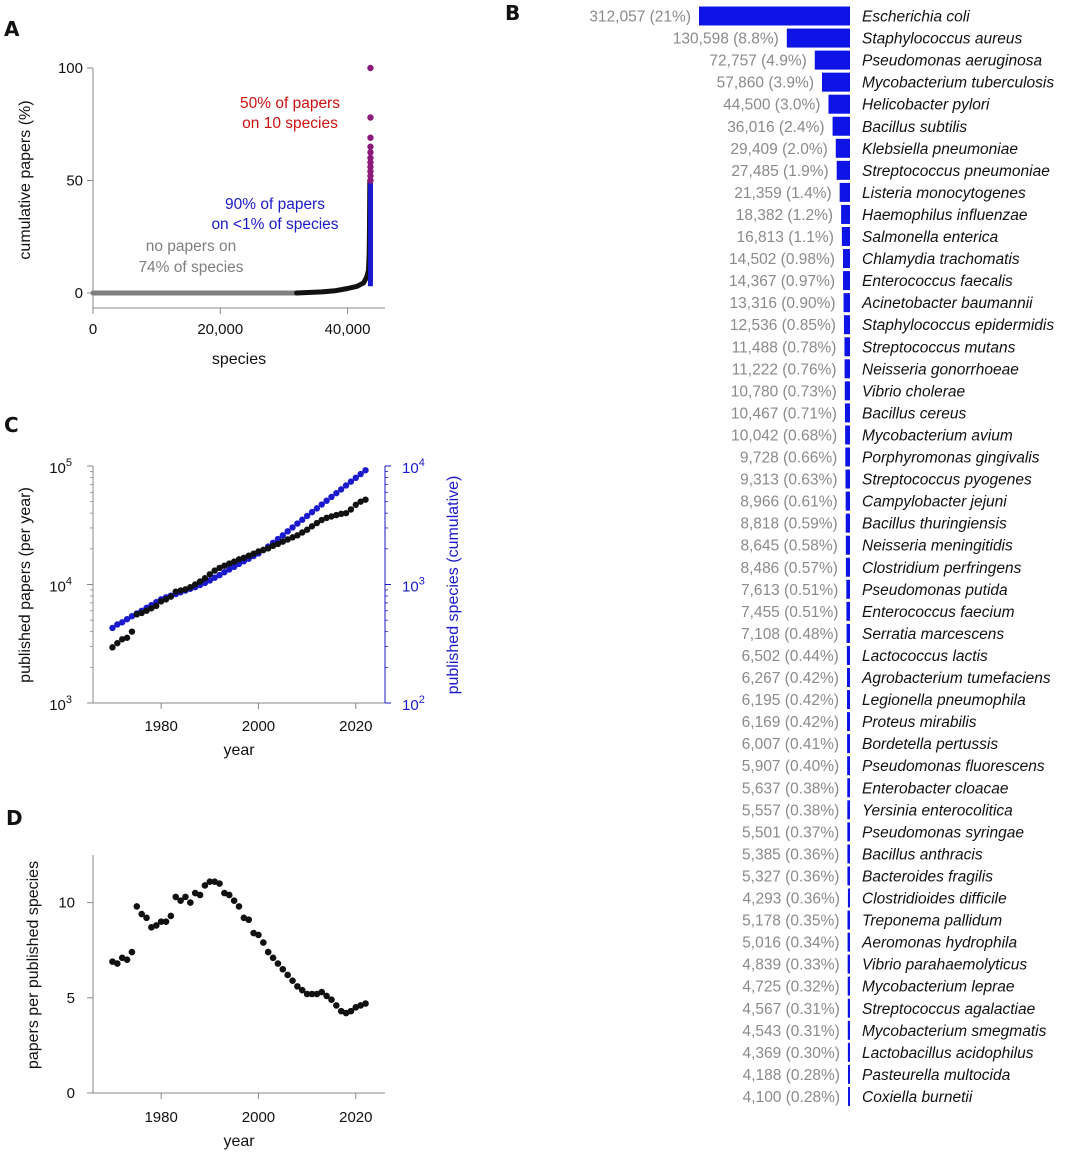 The height and width of the screenshot is (1153, 1080). What do you see at coordinates (926, 105) in the screenshot?
I see `bar-category-label: Helicobacter pylori` at bounding box center [926, 105].